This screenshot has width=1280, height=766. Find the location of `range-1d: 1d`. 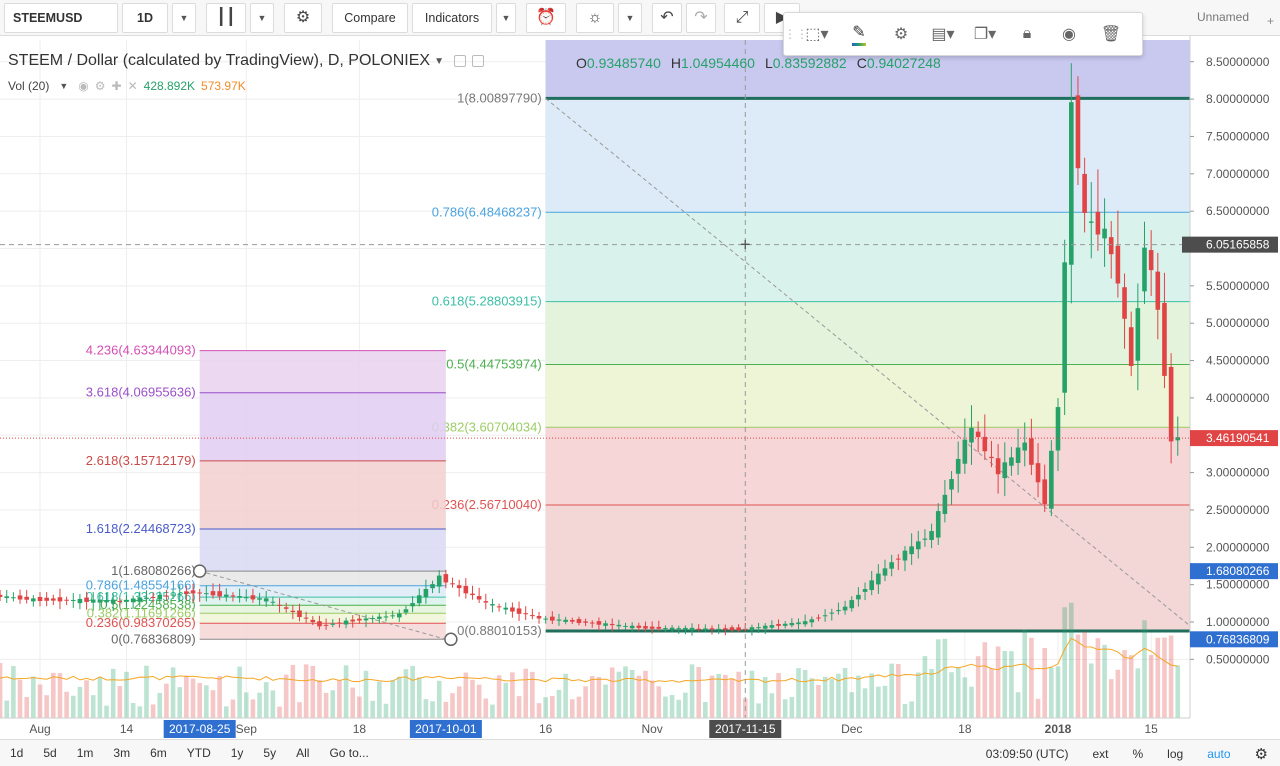

range-1d: 1d is located at coordinates (17, 753).